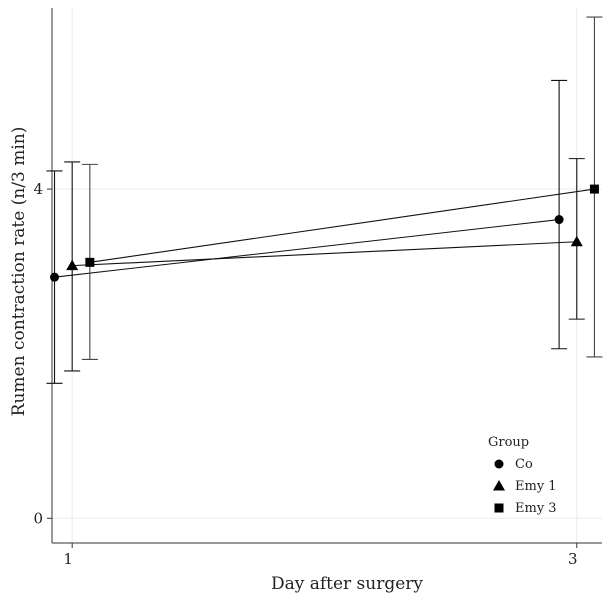 The image size is (608, 597). Describe the element at coordinates (347, 584) in the screenshot. I see `x-axis-title: Day after surgery` at that location.